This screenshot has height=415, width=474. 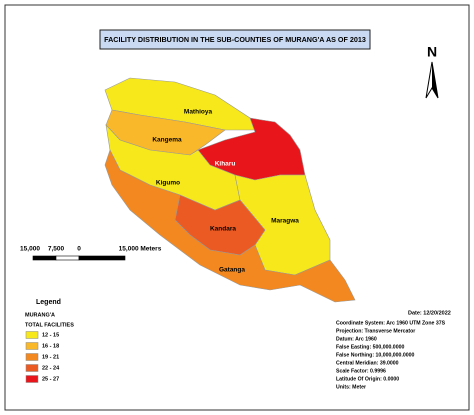 What do you see at coordinates (50, 379) in the screenshot?
I see `legend-label: 25 - 27` at bounding box center [50, 379].